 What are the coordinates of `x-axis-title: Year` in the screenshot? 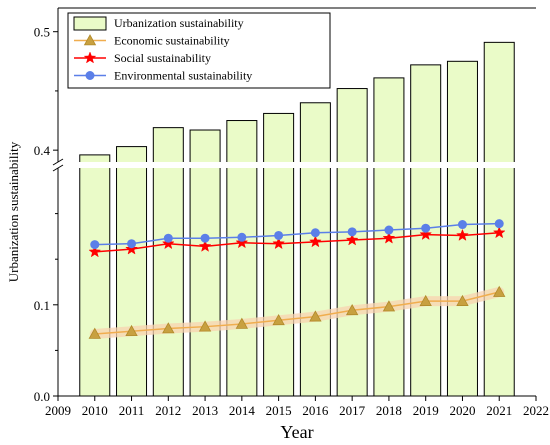 It's located at (296, 432).